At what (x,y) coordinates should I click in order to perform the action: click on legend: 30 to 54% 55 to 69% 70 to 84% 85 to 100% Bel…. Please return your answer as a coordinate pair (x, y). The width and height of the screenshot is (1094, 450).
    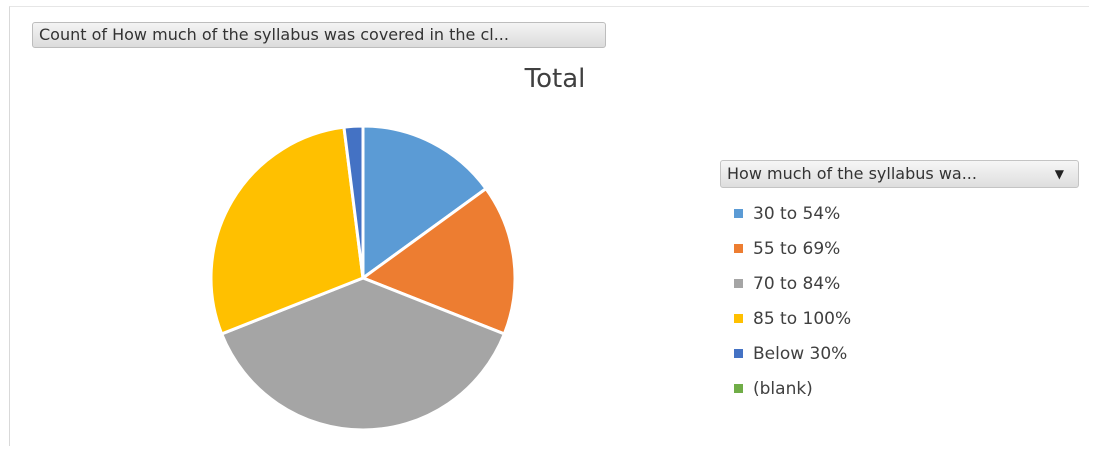
    Looking at the image, I should click on (792, 301).